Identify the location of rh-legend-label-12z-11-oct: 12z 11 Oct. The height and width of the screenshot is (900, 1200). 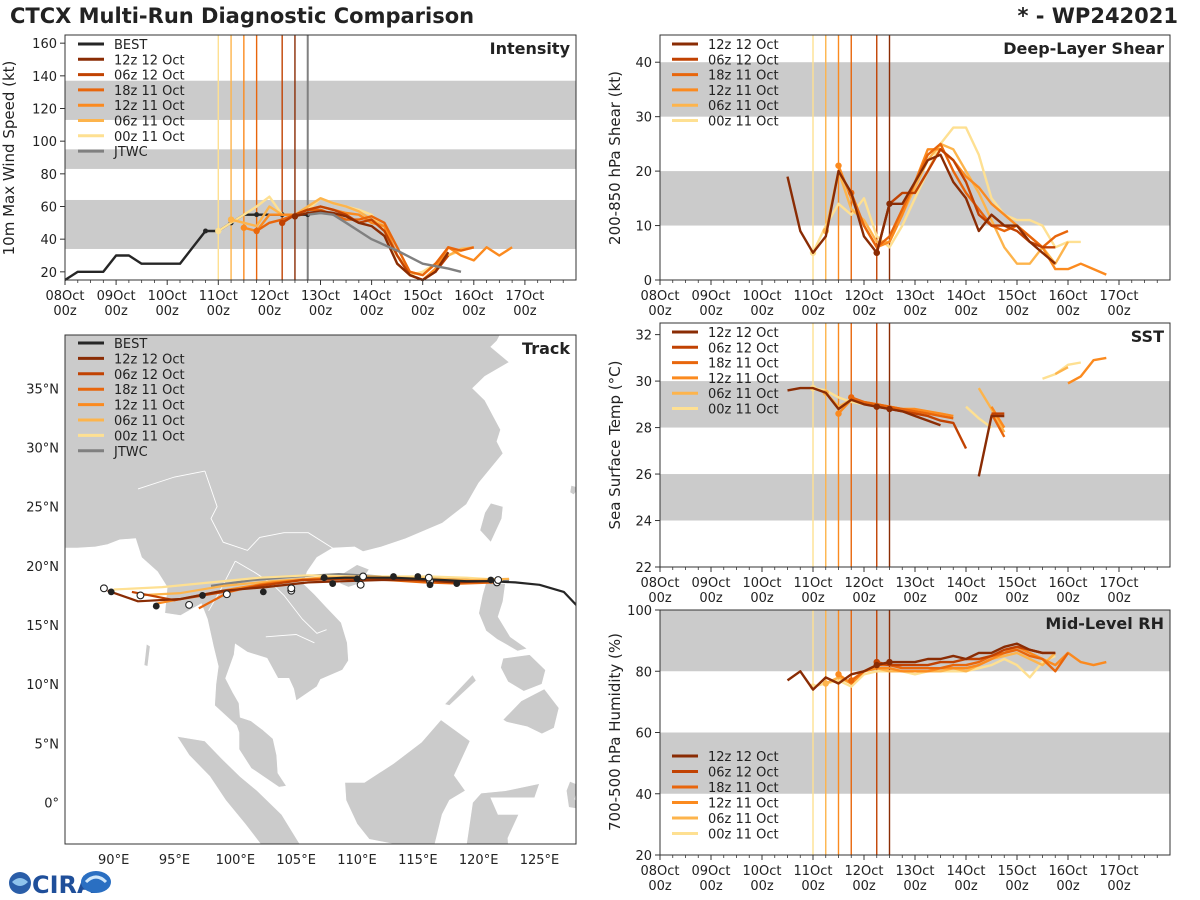
(743, 804).